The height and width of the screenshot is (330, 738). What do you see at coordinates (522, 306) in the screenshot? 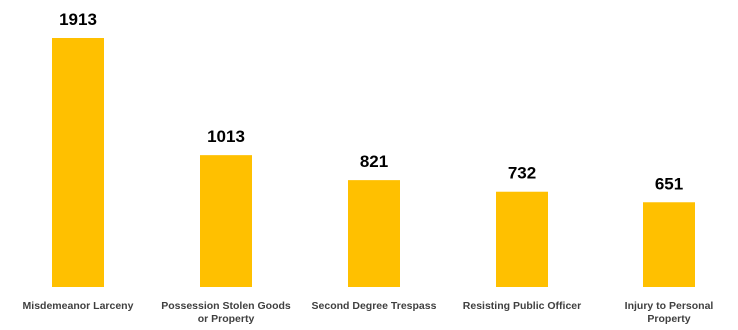
I see `category-label-4: Resisting Public Officer` at bounding box center [522, 306].